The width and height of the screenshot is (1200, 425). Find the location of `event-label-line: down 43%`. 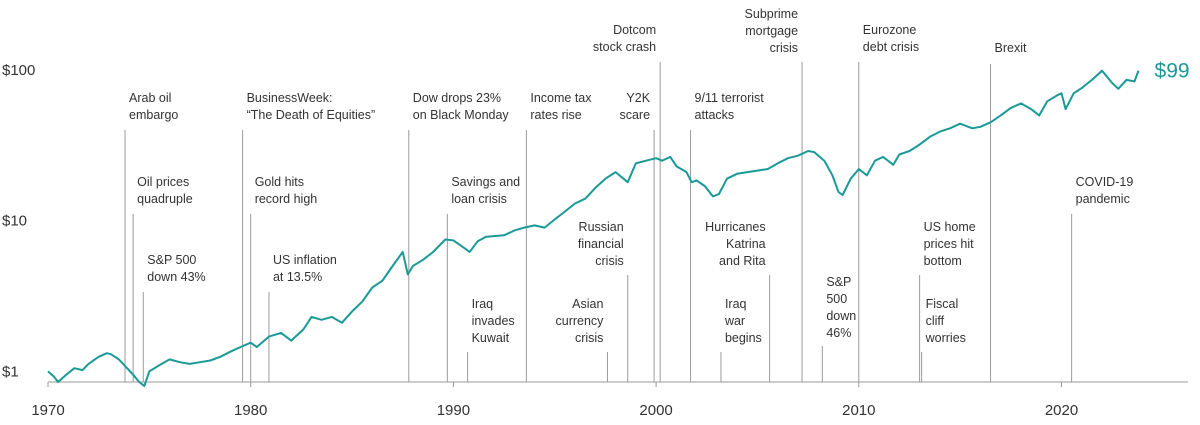

event-label-line: down 43% is located at coordinates (176, 277).